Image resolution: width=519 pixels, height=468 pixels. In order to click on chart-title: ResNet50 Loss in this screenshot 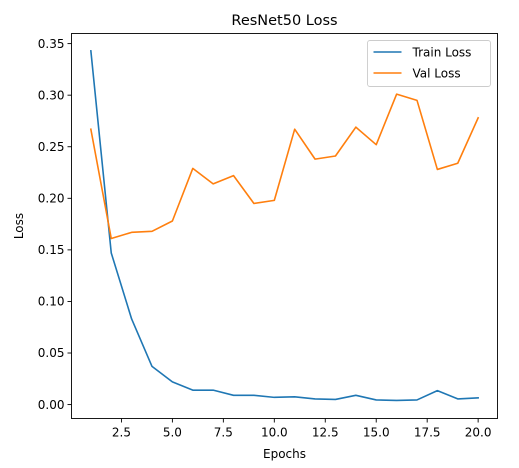, I will do `click(284, 21)`.